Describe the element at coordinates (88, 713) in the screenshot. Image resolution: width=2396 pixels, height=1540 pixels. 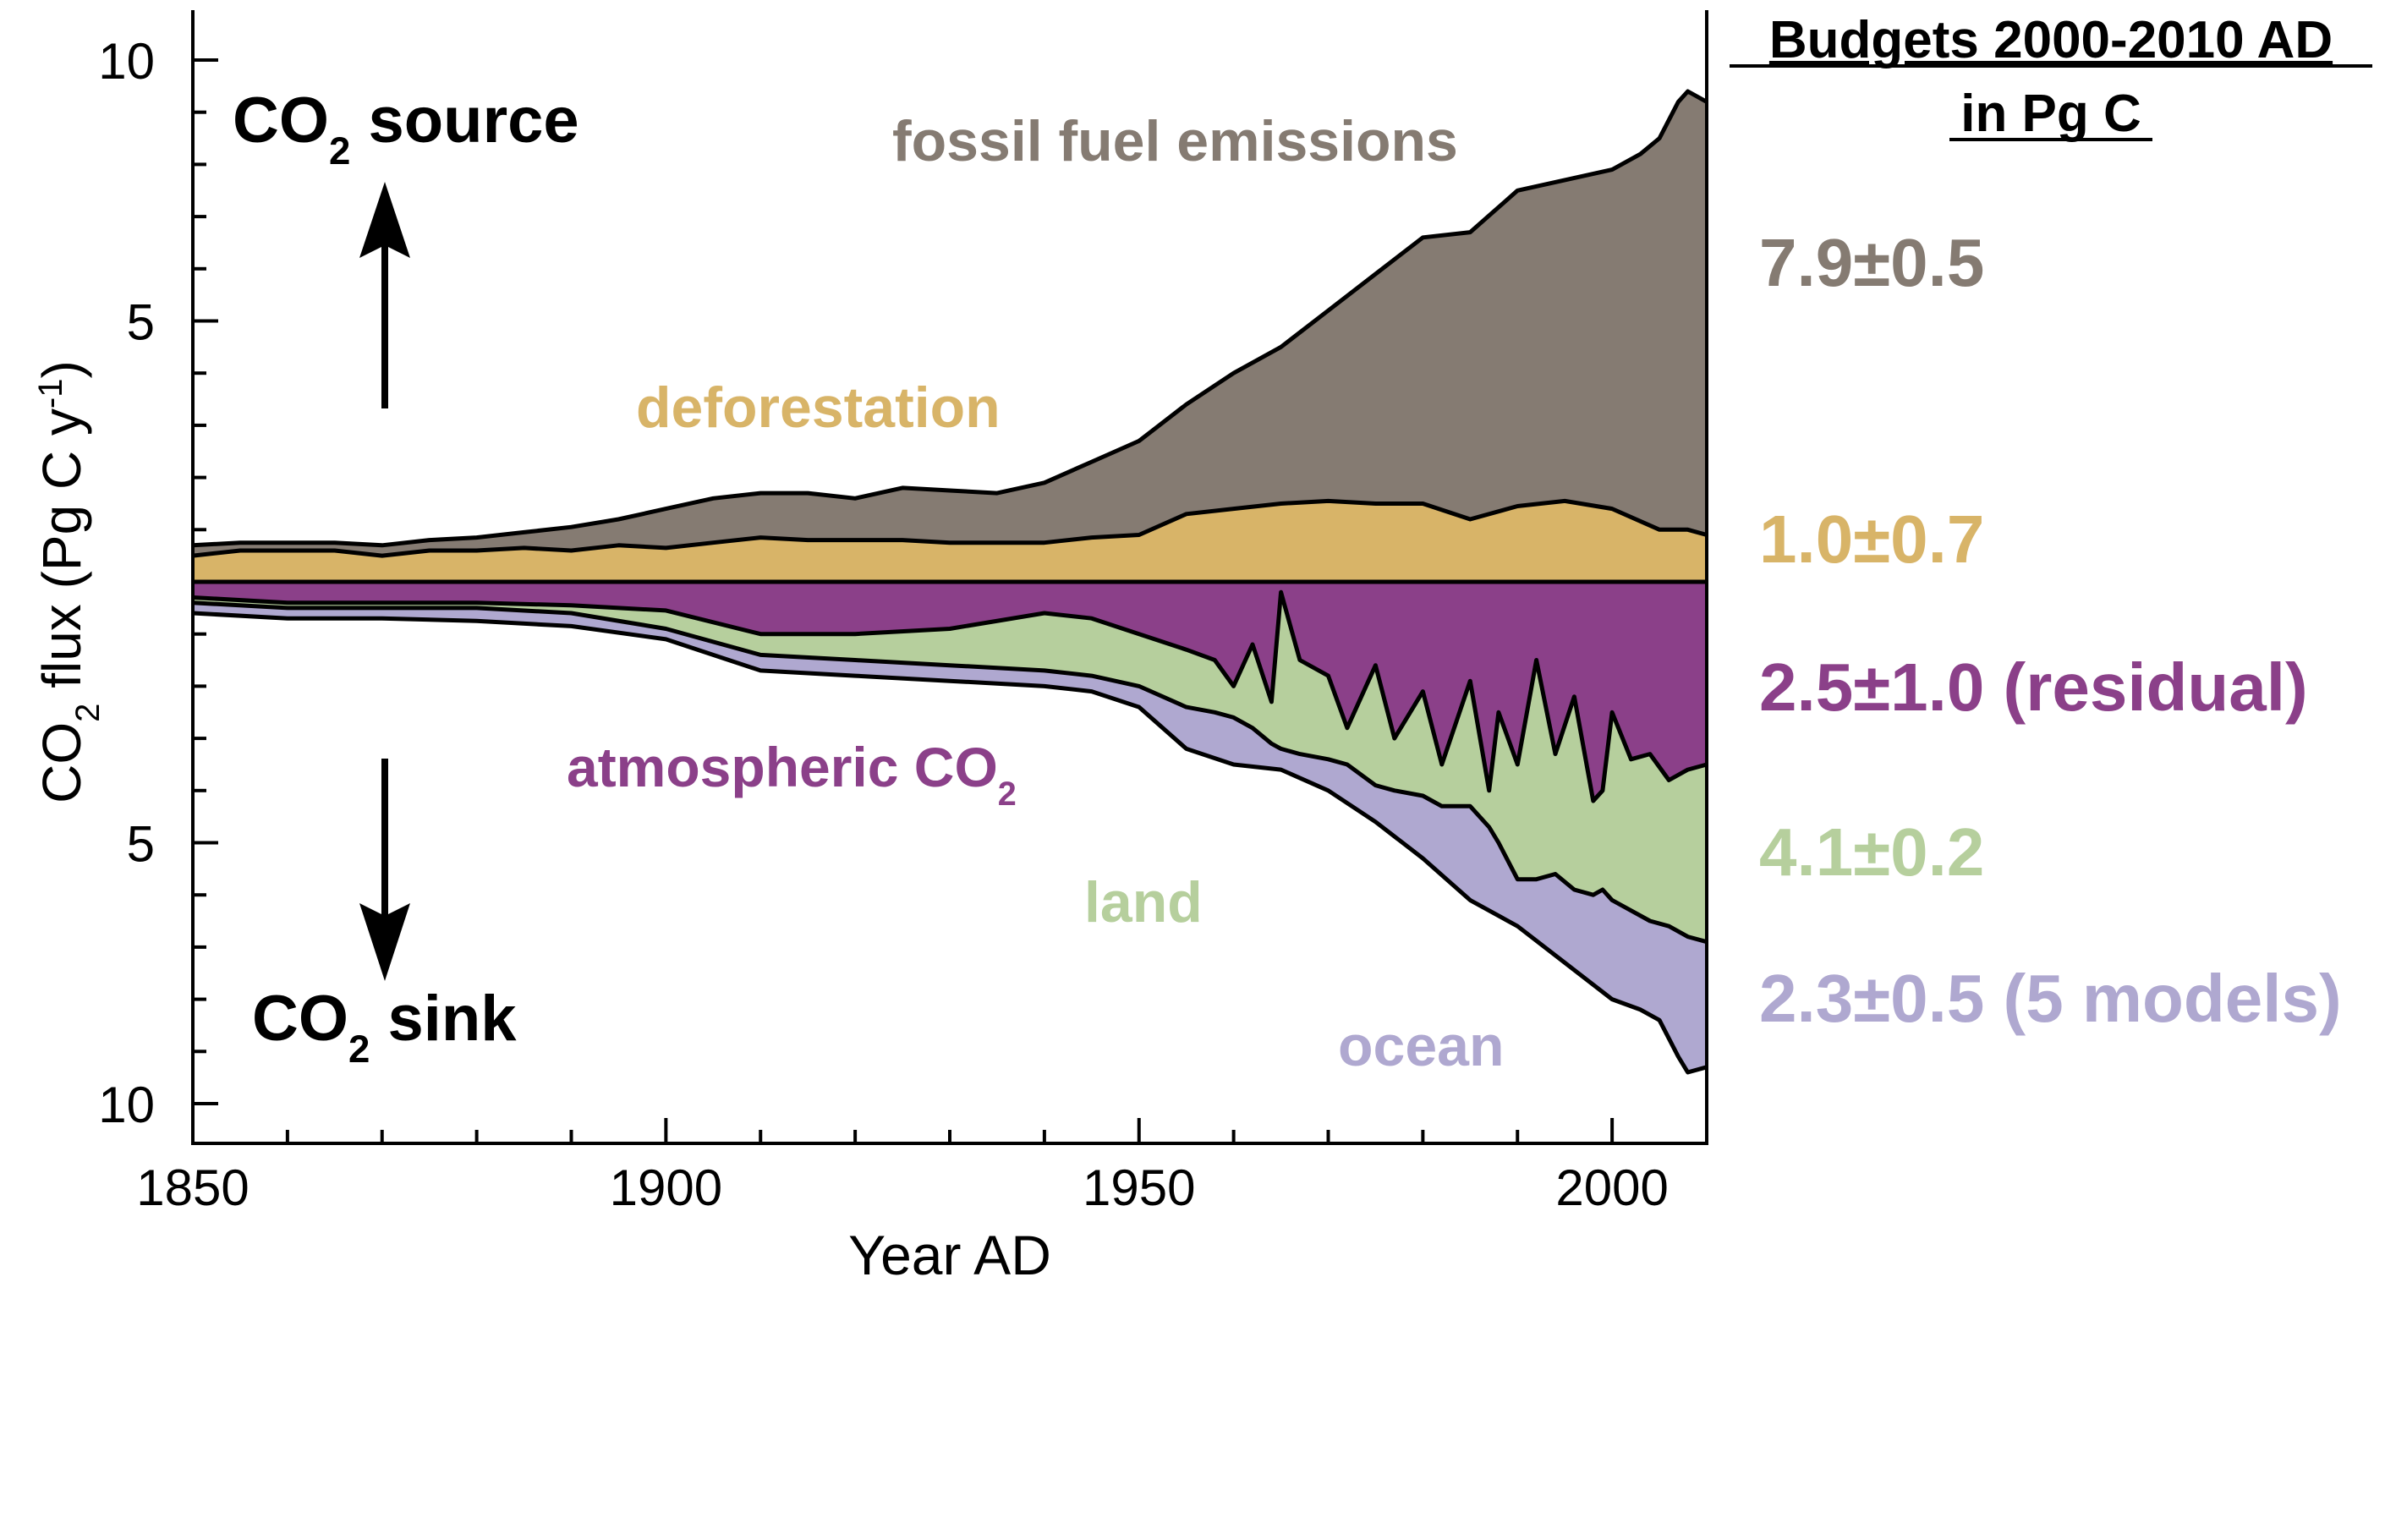
I see `y-axis-title-part-1: 2` at that location.